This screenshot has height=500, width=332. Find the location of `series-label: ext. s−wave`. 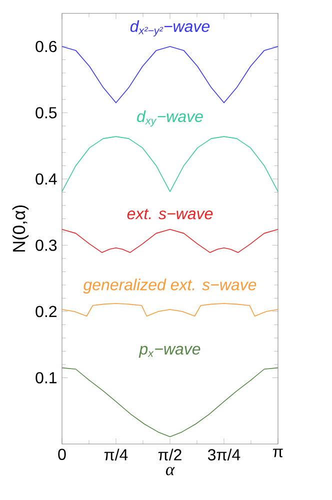

series-label: ext. s−wave is located at coordinates (170, 214).